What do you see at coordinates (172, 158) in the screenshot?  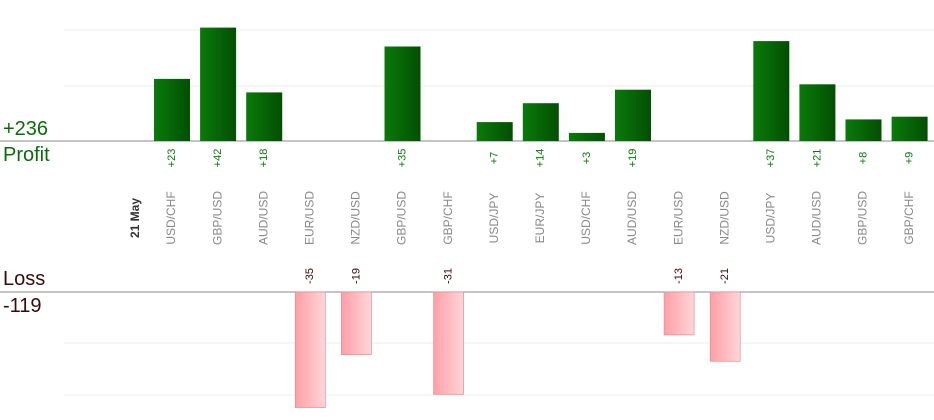 I see `profit-value-label: +23` at bounding box center [172, 158].